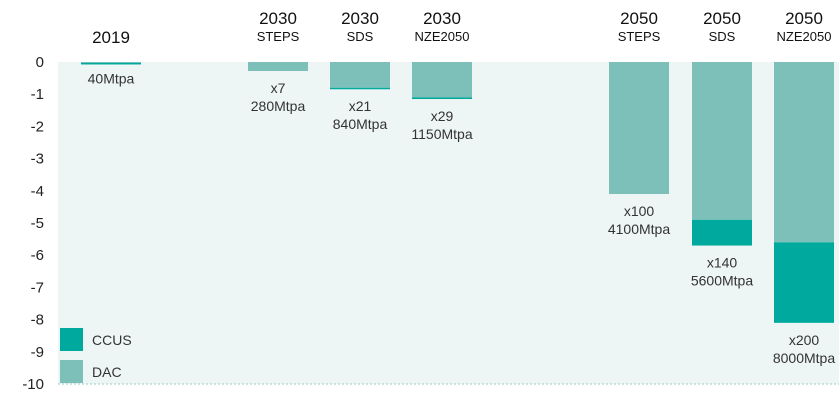 The image size is (839, 395). I want to click on bar-total-label: 840Mtpa, so click(360, 124).